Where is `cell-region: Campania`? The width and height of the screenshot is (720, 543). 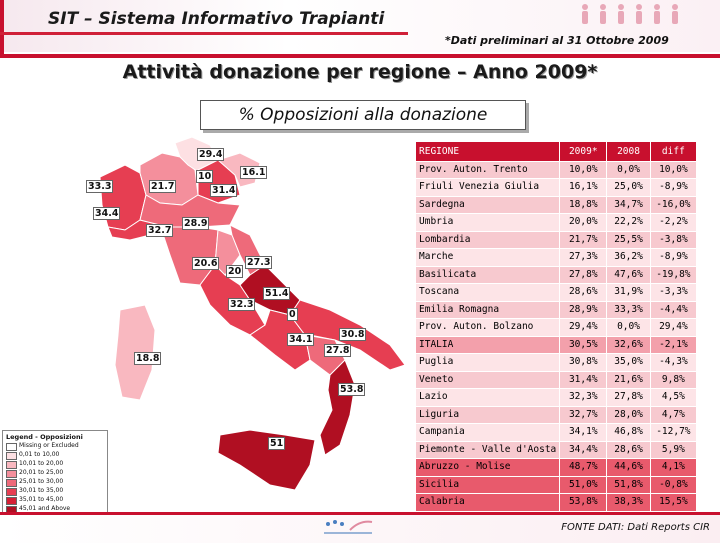
cell-region: Campania is located at coordinates (487, 432).